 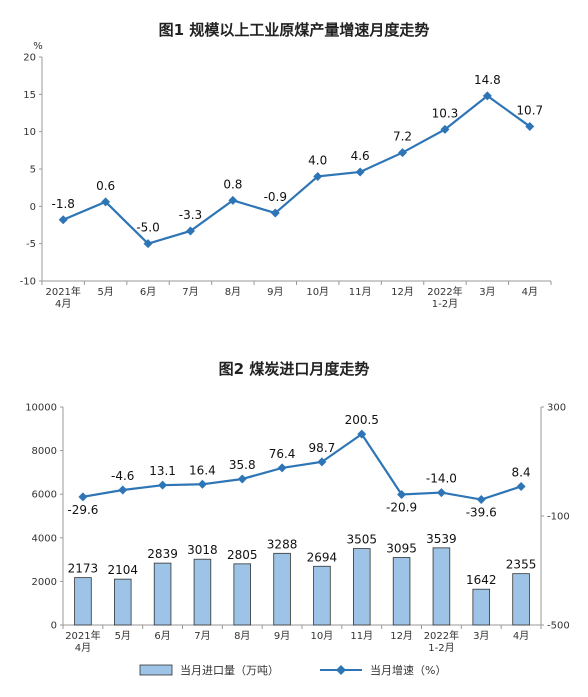 I want to click on y-tick-label: 2000, so click(x=44, y=582).